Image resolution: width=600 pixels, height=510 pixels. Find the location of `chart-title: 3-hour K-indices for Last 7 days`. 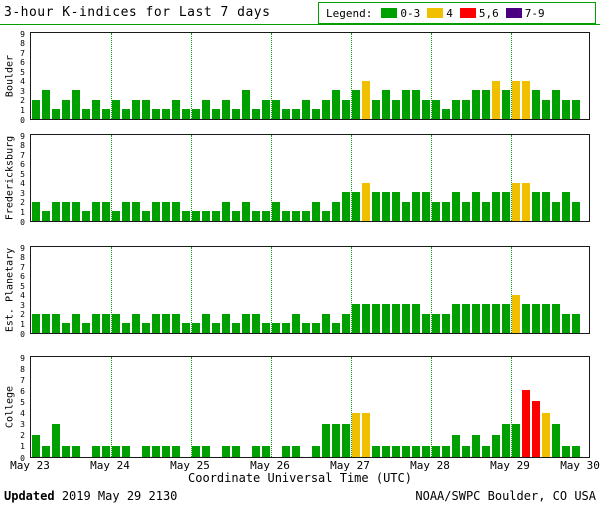

chart-title: 3-hour K-indices for Last 7 days is located at coordinates (137, 12).